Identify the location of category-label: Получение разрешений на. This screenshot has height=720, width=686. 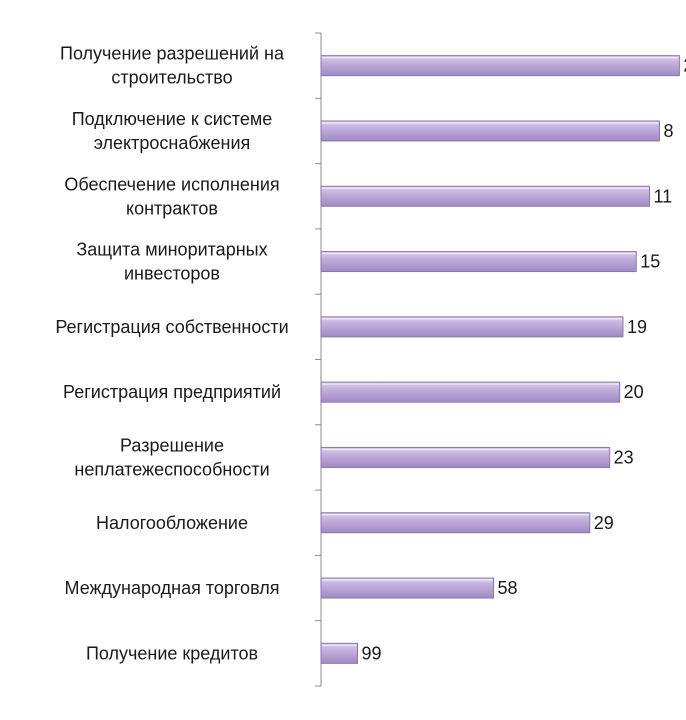
(172, 54).